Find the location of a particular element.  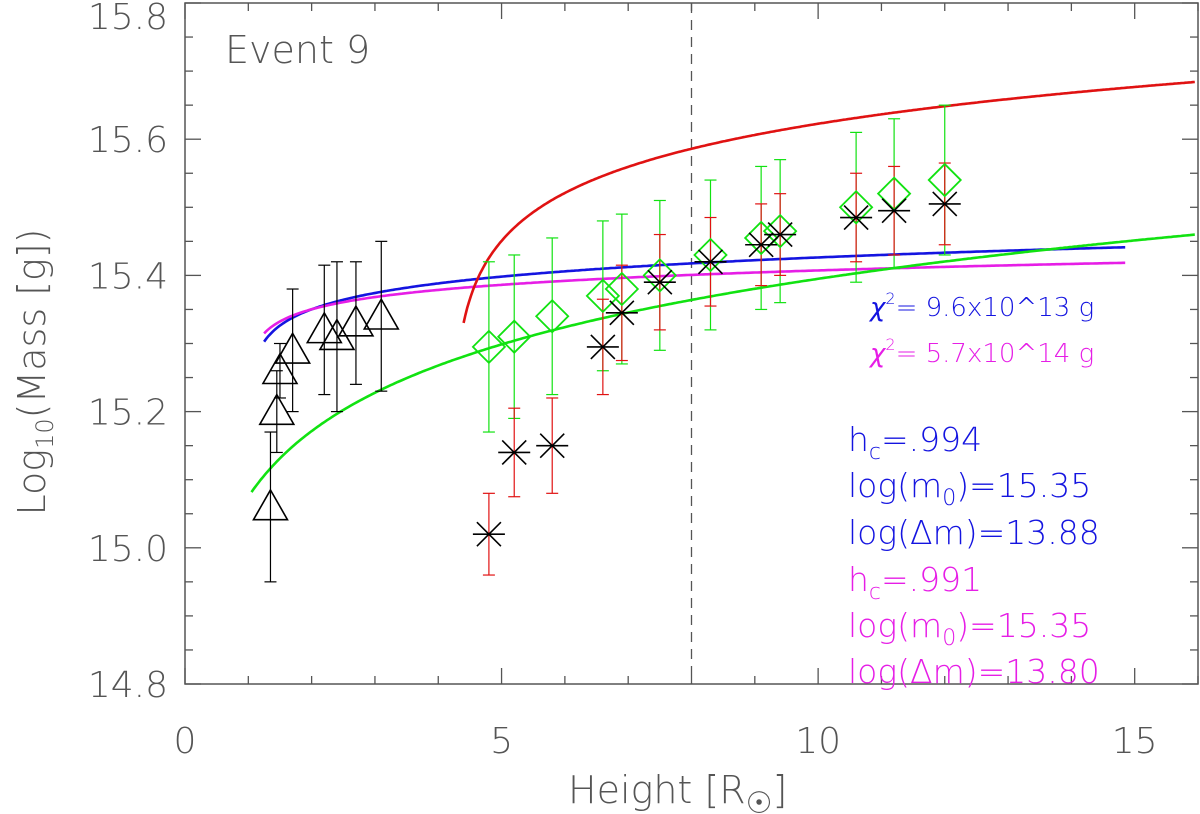

fit-curve-blue-fit is located at coordinates (694, 294).